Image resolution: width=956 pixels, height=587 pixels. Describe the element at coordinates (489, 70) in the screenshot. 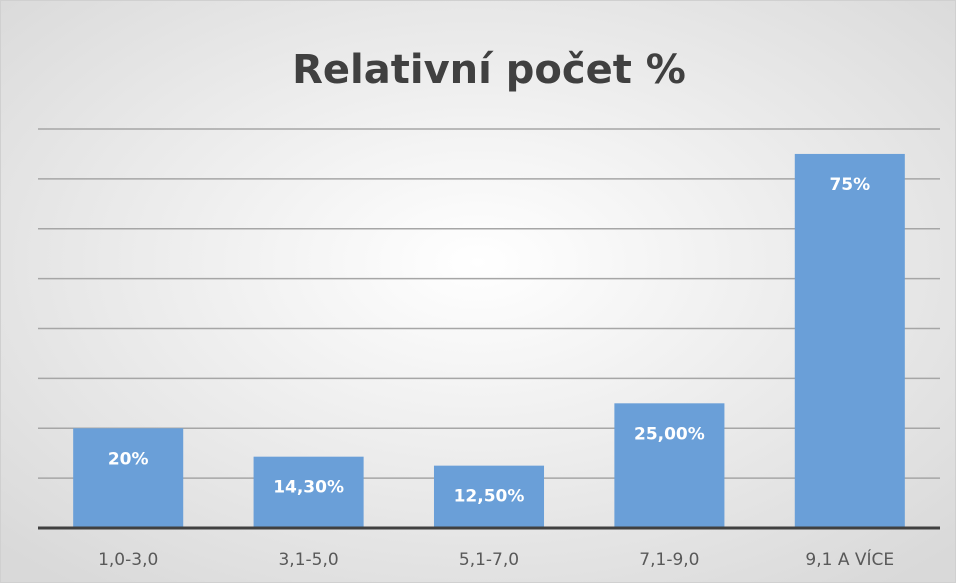

I see `chart-title: Relativní počet %` at that location.